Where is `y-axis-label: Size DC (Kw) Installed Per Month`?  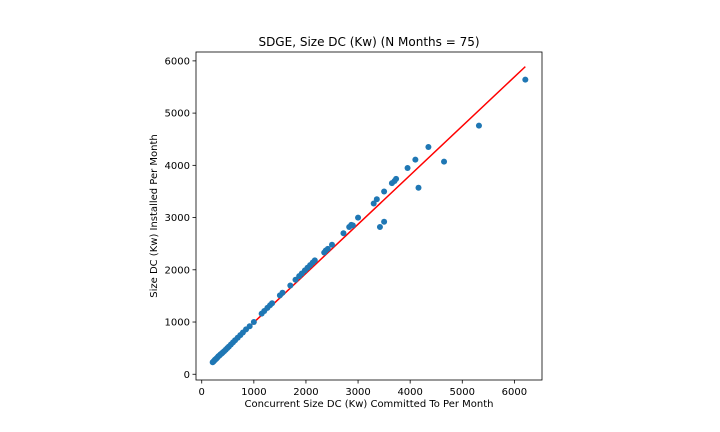 y-axis-label: Size DC (Kw) Installed Per Month is located at coordinates (154, 216).